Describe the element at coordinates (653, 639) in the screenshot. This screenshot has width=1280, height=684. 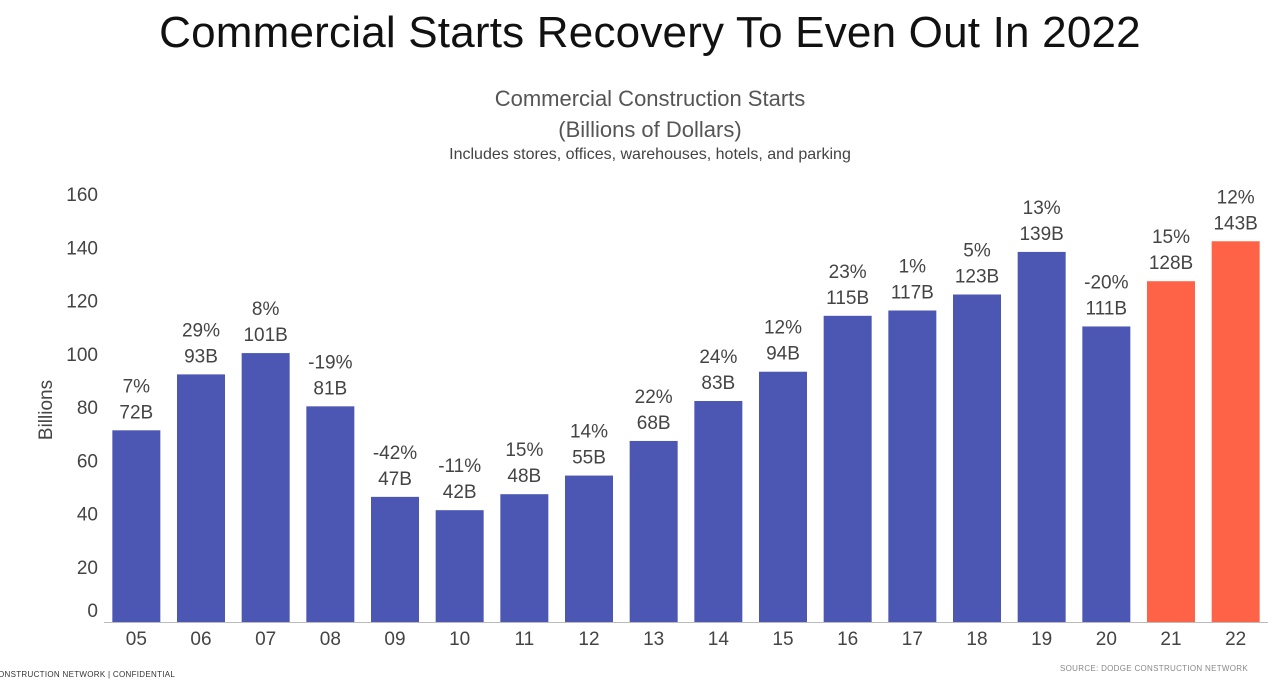
I see `x-tick-label: 13` at that location.